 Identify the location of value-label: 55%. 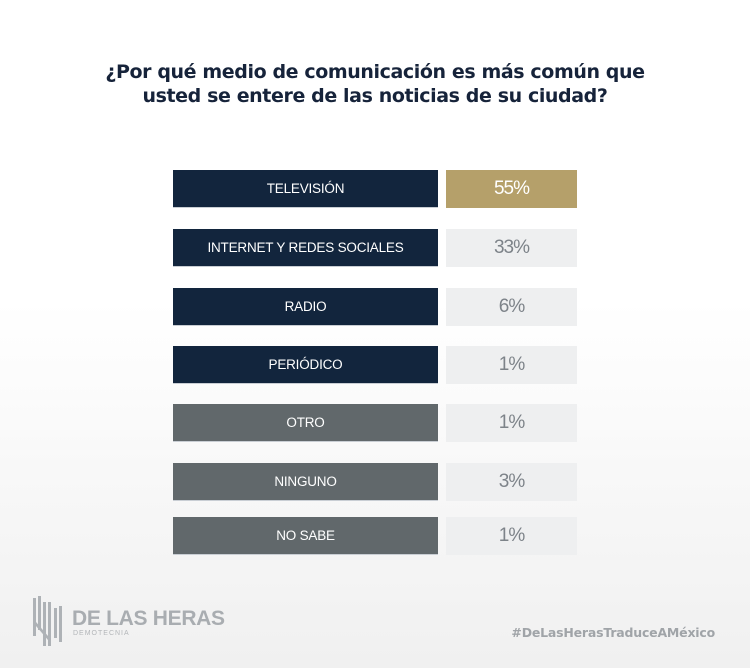
(511, 189).